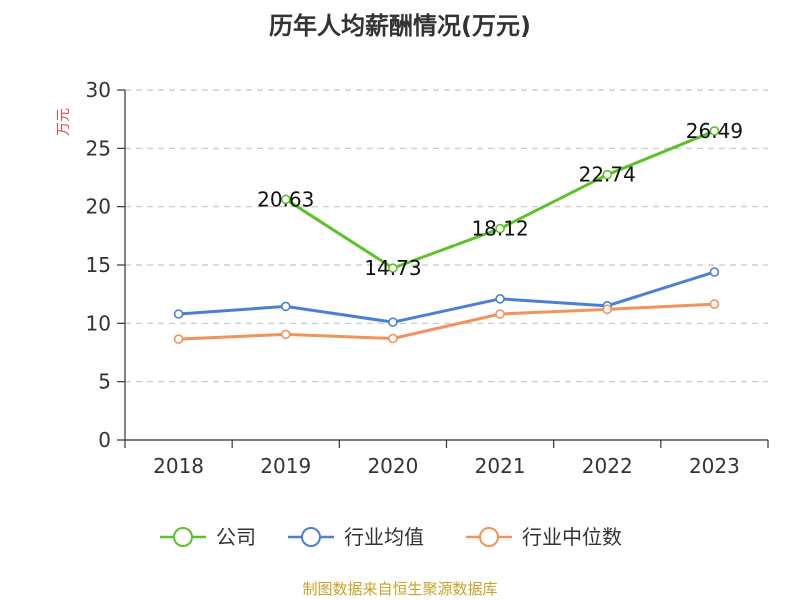  I want to click on y-tick-label: 15, so click(98, 265).